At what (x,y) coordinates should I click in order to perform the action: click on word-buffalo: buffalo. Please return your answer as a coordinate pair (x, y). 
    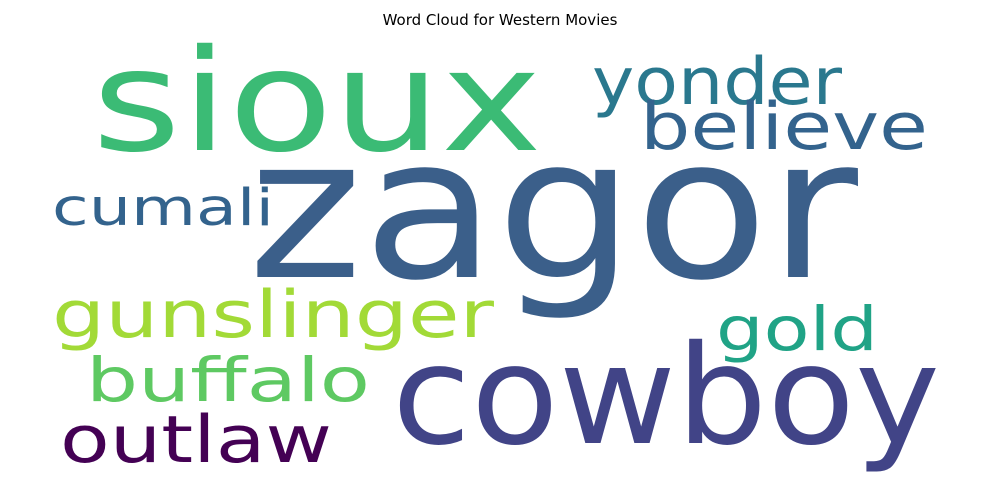
    Looking at the image, I should click on (228, 381).